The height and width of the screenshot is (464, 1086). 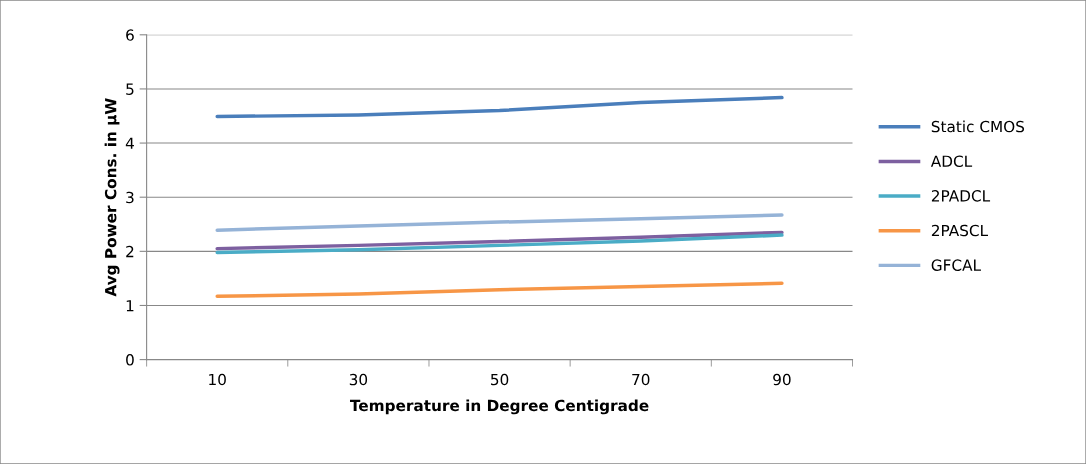 What do you see at coordinates (130, 360) in the screenshot?
I see `y-tick-label: 0` at bounding box center [130, 360].